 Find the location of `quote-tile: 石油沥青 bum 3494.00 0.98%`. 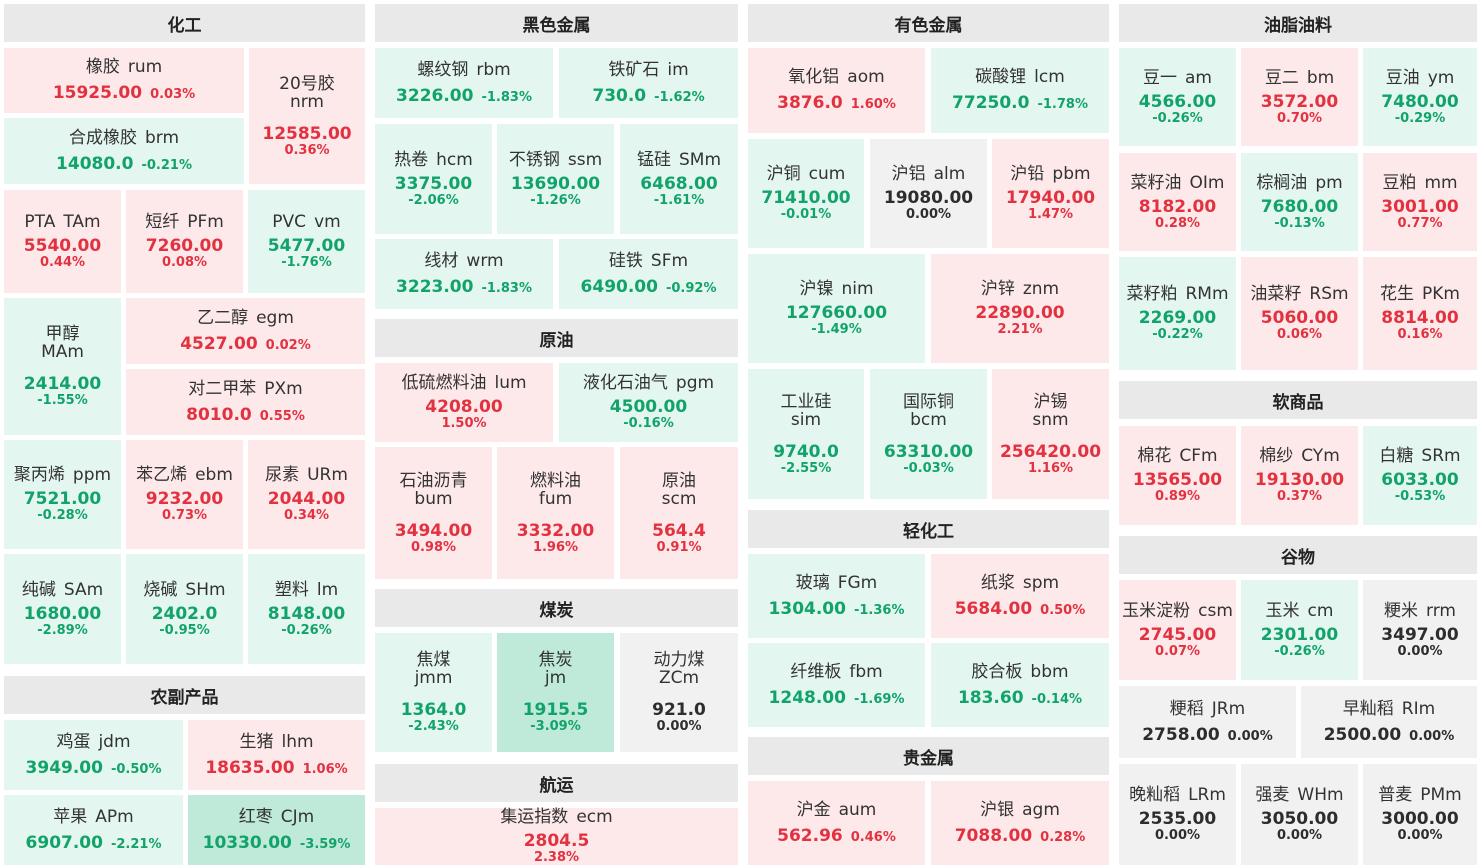

quote-tile: 石油沥青 bum 3494.00 0.98% is located at coordinates (433, 513).